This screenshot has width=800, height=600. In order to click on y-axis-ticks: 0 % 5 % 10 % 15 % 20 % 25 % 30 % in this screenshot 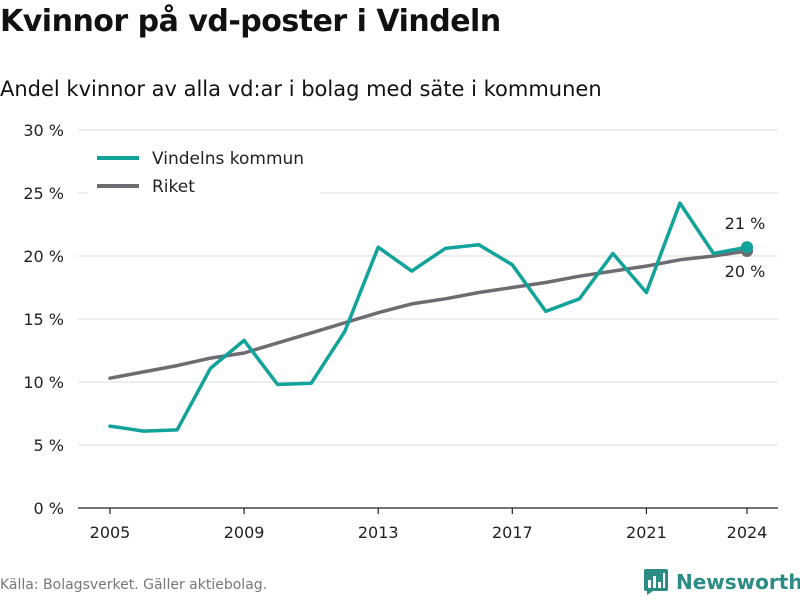, I will do `click(43, 319)`.